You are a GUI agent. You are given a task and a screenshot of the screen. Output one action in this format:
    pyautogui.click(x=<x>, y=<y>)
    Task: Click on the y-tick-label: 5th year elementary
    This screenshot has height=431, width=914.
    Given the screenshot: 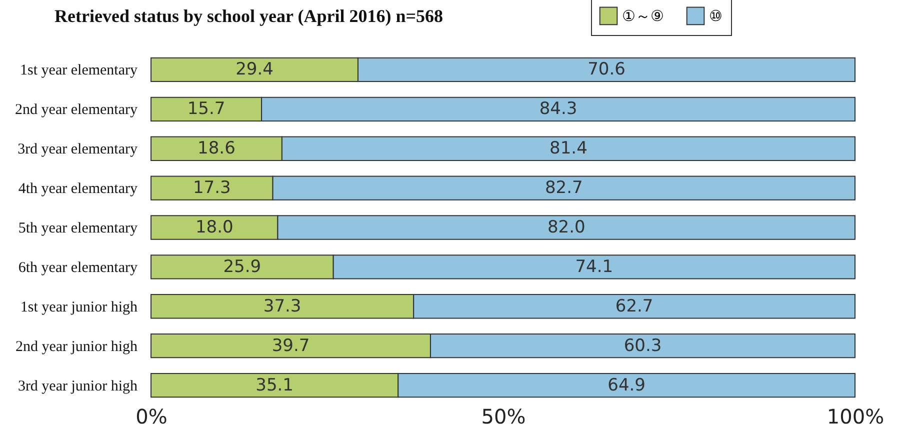 What is the action you would take?
    pyautogui.click(x=78, y=228)
    